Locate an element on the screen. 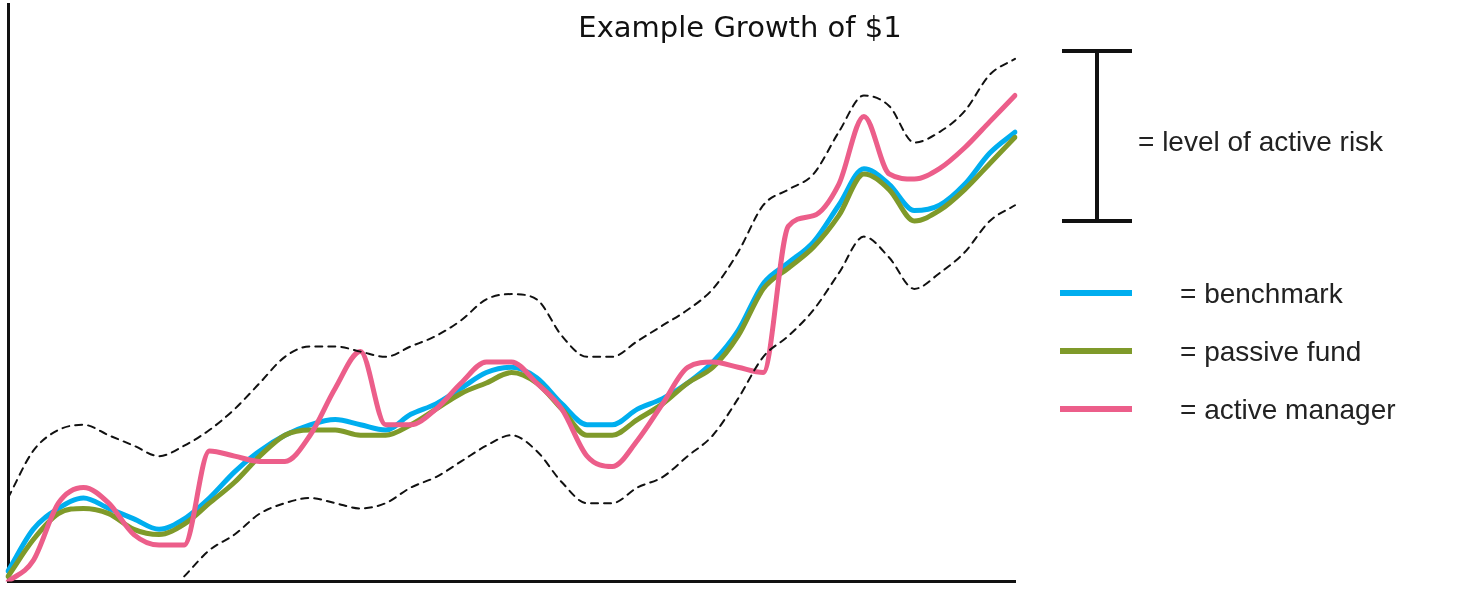 This screenshot has width=1472, height=602. chart-title: Example Growth of $1 is located at coordinates (740, 27).